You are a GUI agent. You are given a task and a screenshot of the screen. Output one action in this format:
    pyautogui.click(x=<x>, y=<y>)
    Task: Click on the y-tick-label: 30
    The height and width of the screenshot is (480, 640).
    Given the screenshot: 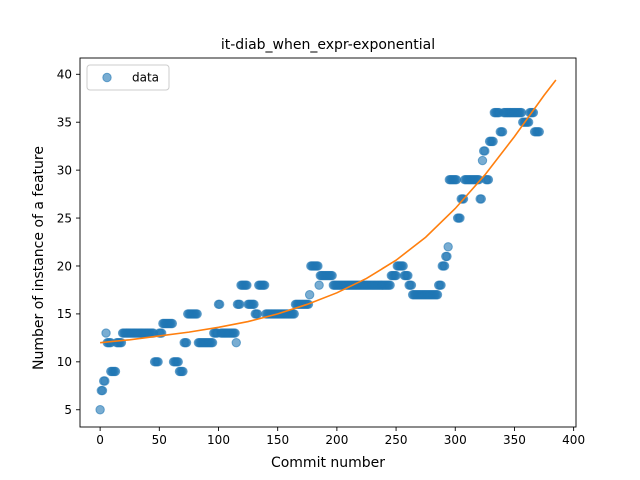 What is the action you would take?
    pyautogui.click(x=64, y=170)
    